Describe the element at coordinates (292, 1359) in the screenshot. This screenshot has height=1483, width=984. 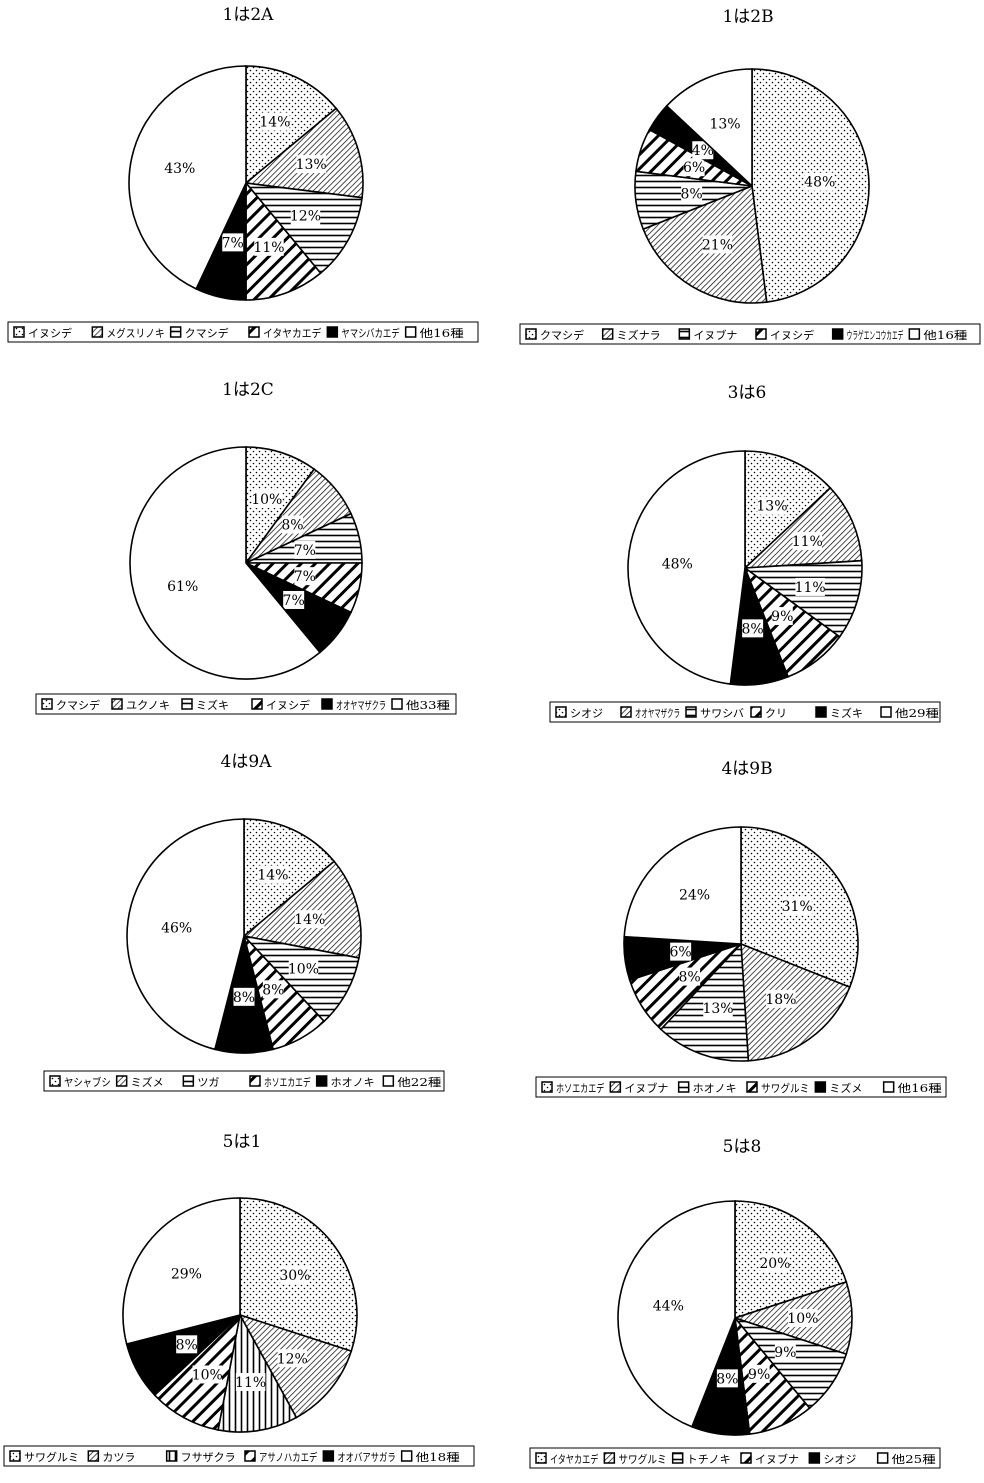
I see `slice-label: 12%` at that location.